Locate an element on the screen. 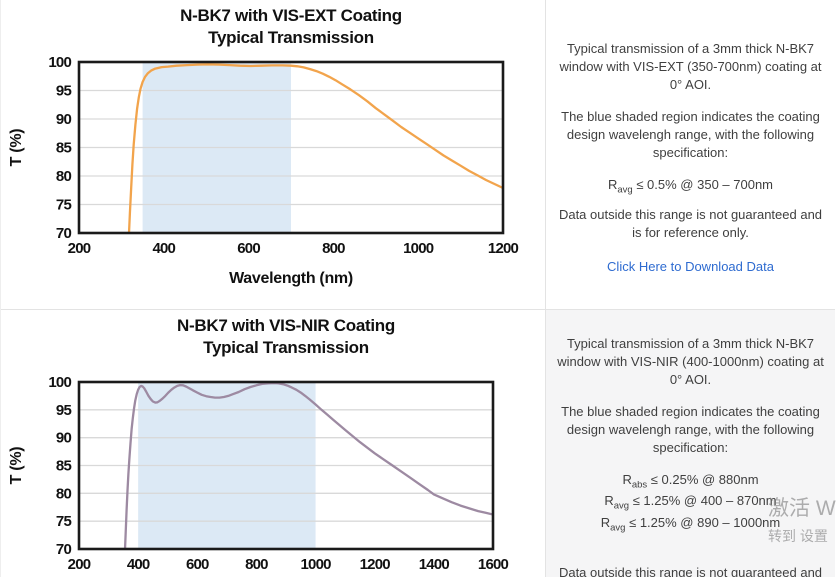 This screenshot has height=577, width=836. spec-line: Ravg ≤ 0.5% @ 350 – 700nm is located at coordinates (690, 186).